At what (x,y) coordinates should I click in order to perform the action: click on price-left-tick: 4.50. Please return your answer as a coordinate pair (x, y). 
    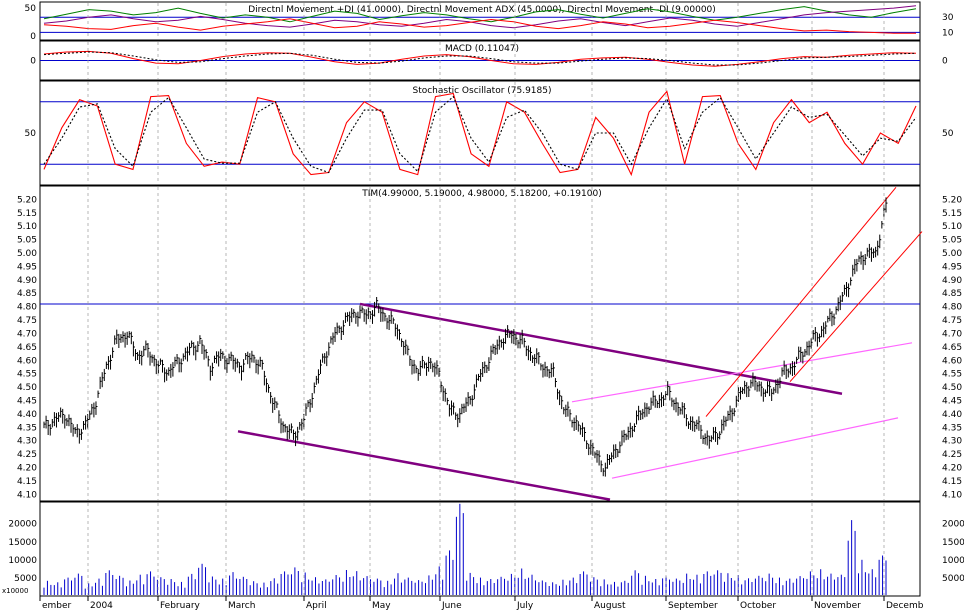
    Looking at the image, I should click on (27, 388).